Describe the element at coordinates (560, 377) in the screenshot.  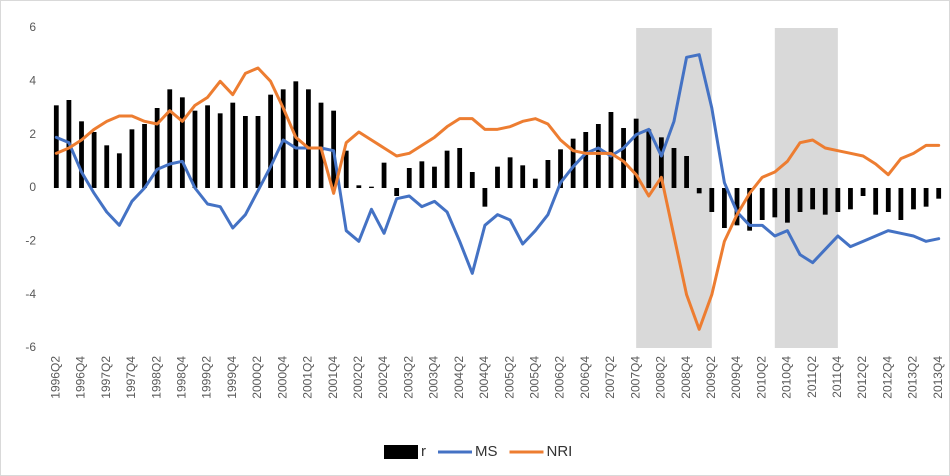
I see `x-tick-label: 2006Q2` at that location.